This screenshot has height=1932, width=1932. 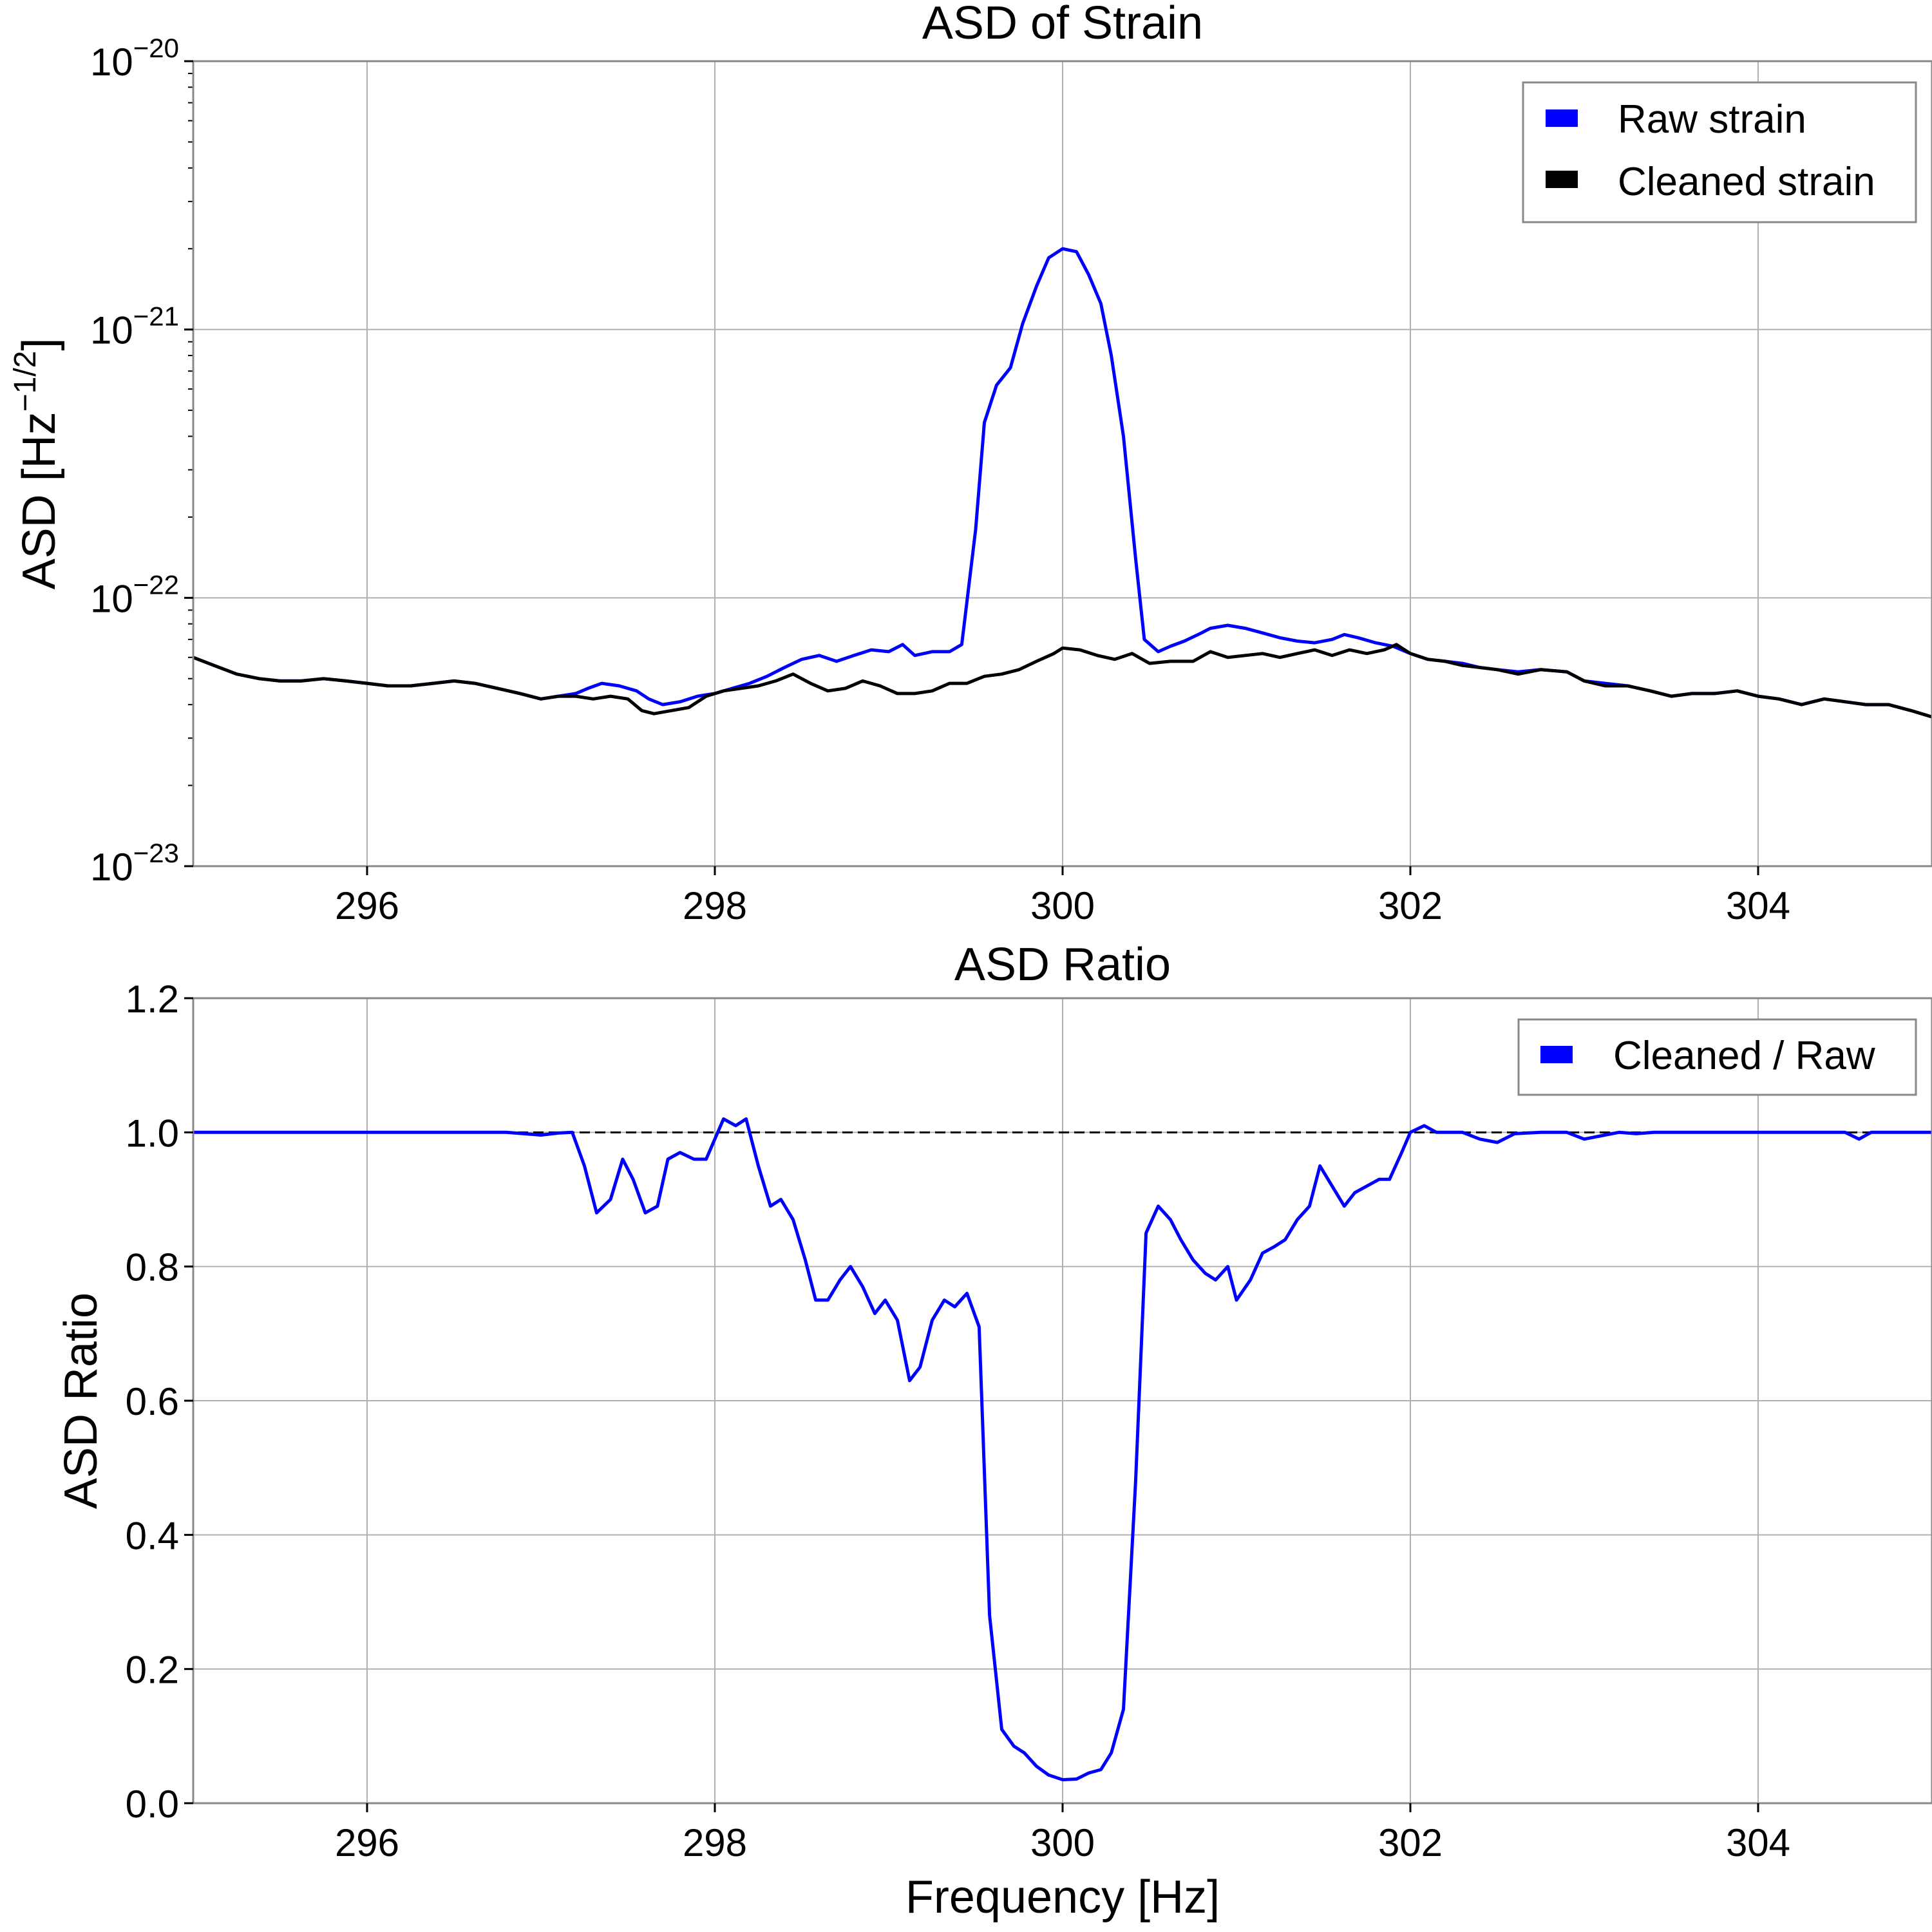 What do you see at coordinates (1411, 906) in the screenshot?
I see `top-xtick-label: 302` at bounding box center [1411, 906].